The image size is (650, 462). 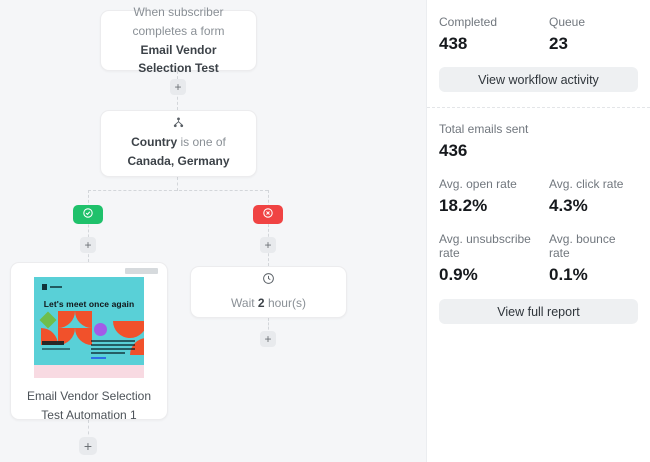 I want to click on clock-icon, so click(x=268, y=281).